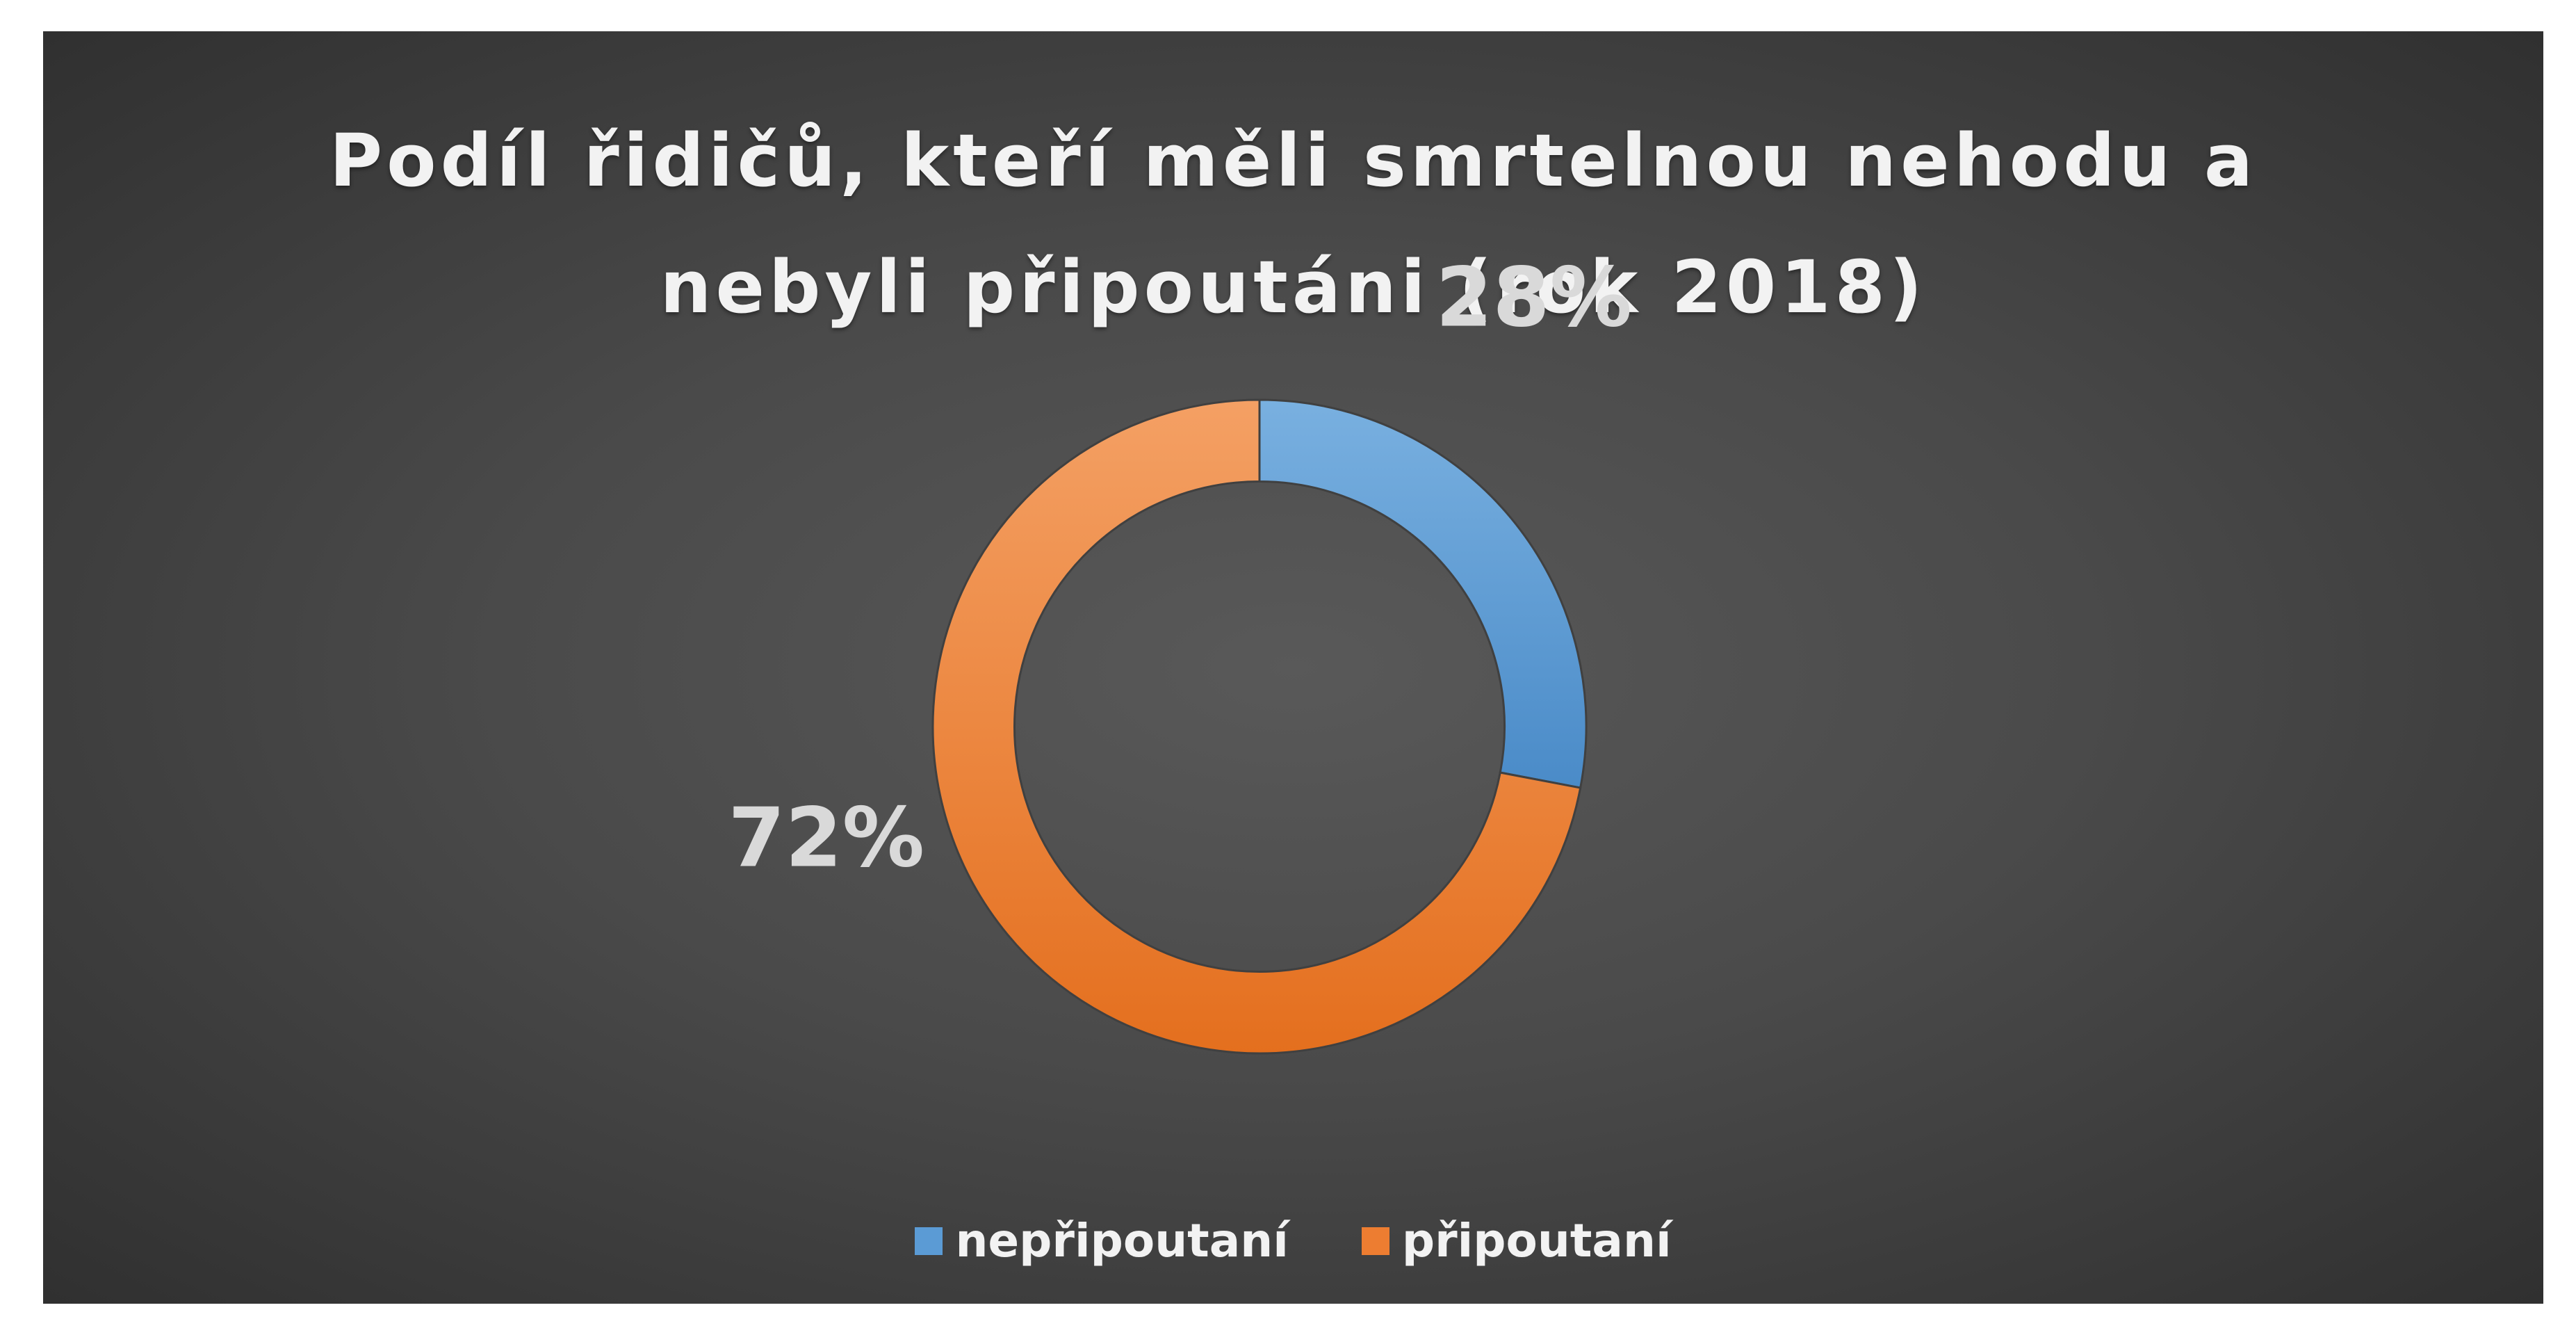 This screenshot has height=1335, width=2576. I want to click on legend-label-pripoutani: připoutaní, so click(1536, 1241).